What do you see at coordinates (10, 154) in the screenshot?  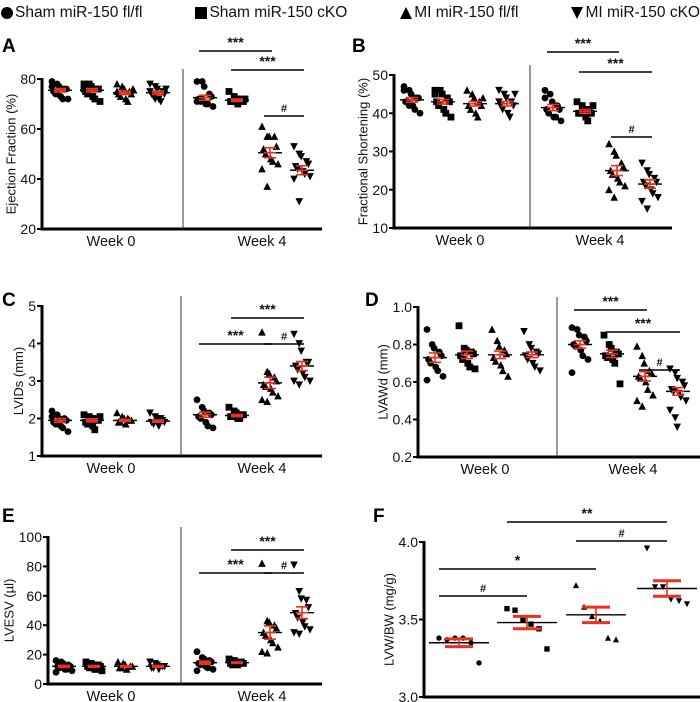 I see `y-axis-label: Ejection Fraction (%)` at bounding box center [10, 154].